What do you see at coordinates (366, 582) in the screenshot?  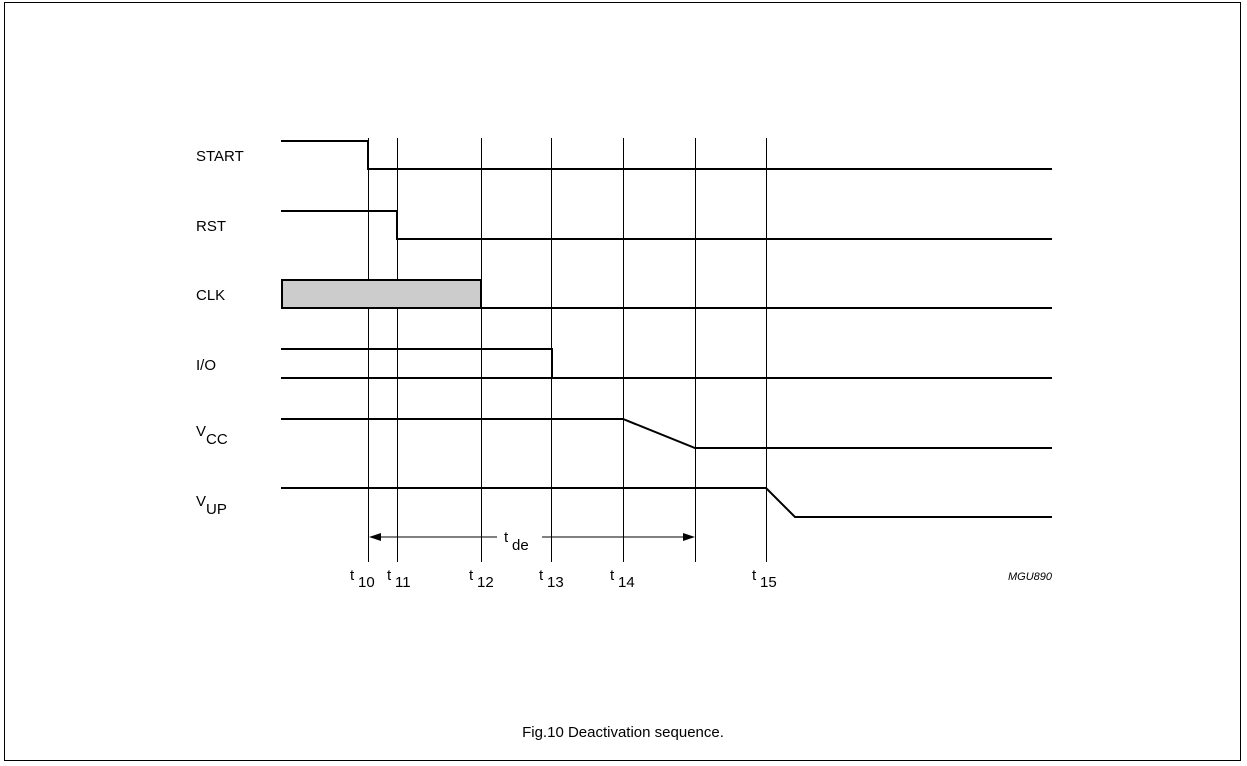 I see `time-label-t10-sub: 10` at bounding box center [366, 582].